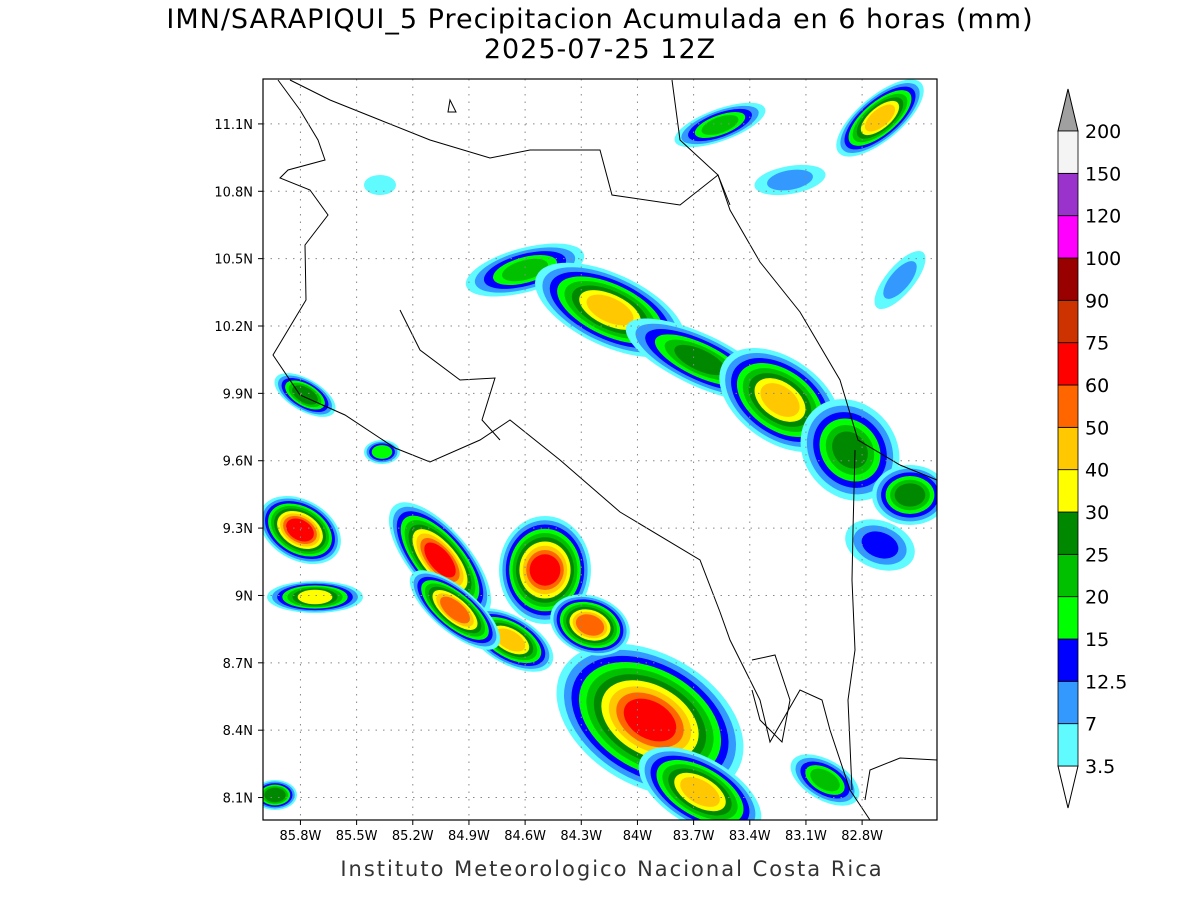  I want to click on lat-label: 9.6N, so click(238, 462).